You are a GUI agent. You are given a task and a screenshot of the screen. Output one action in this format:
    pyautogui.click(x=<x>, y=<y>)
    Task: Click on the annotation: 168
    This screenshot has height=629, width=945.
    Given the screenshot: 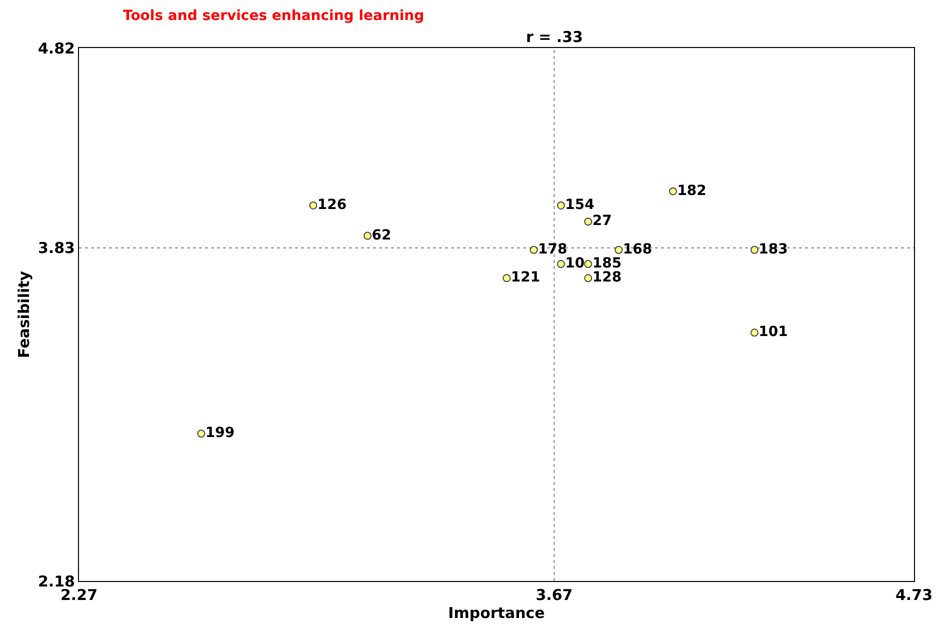 What is the action you would take?
    pyautogui.click(x=635, y=249)
    